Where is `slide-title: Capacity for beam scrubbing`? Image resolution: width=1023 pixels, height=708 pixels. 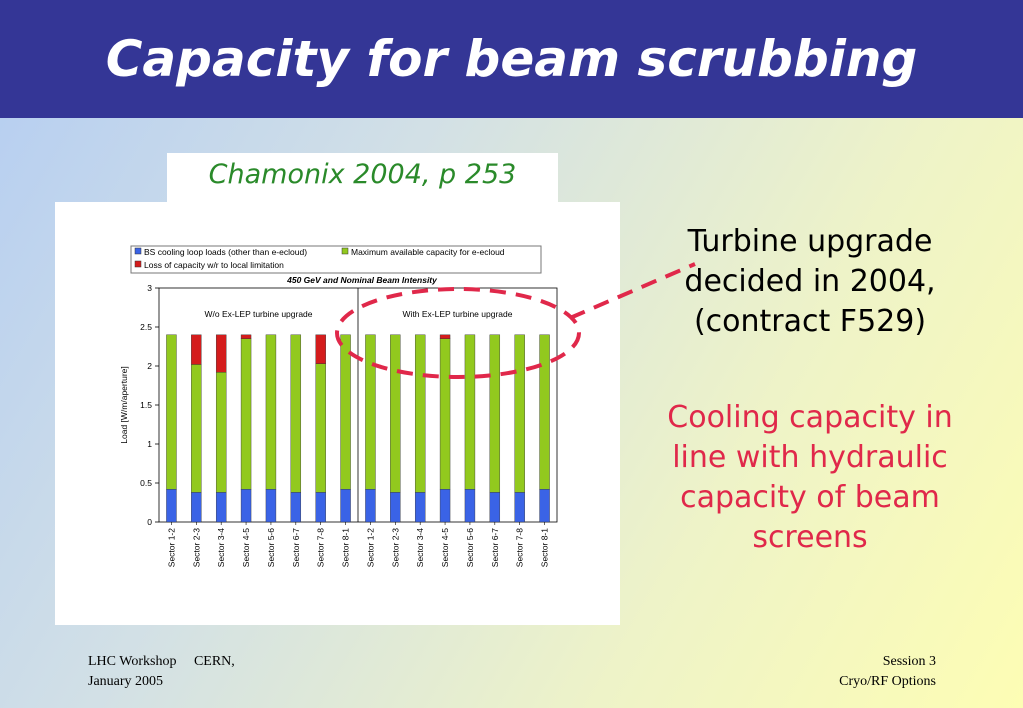 slide-title: Capacity for beam scrubbing is located at coordinates (511, 59).